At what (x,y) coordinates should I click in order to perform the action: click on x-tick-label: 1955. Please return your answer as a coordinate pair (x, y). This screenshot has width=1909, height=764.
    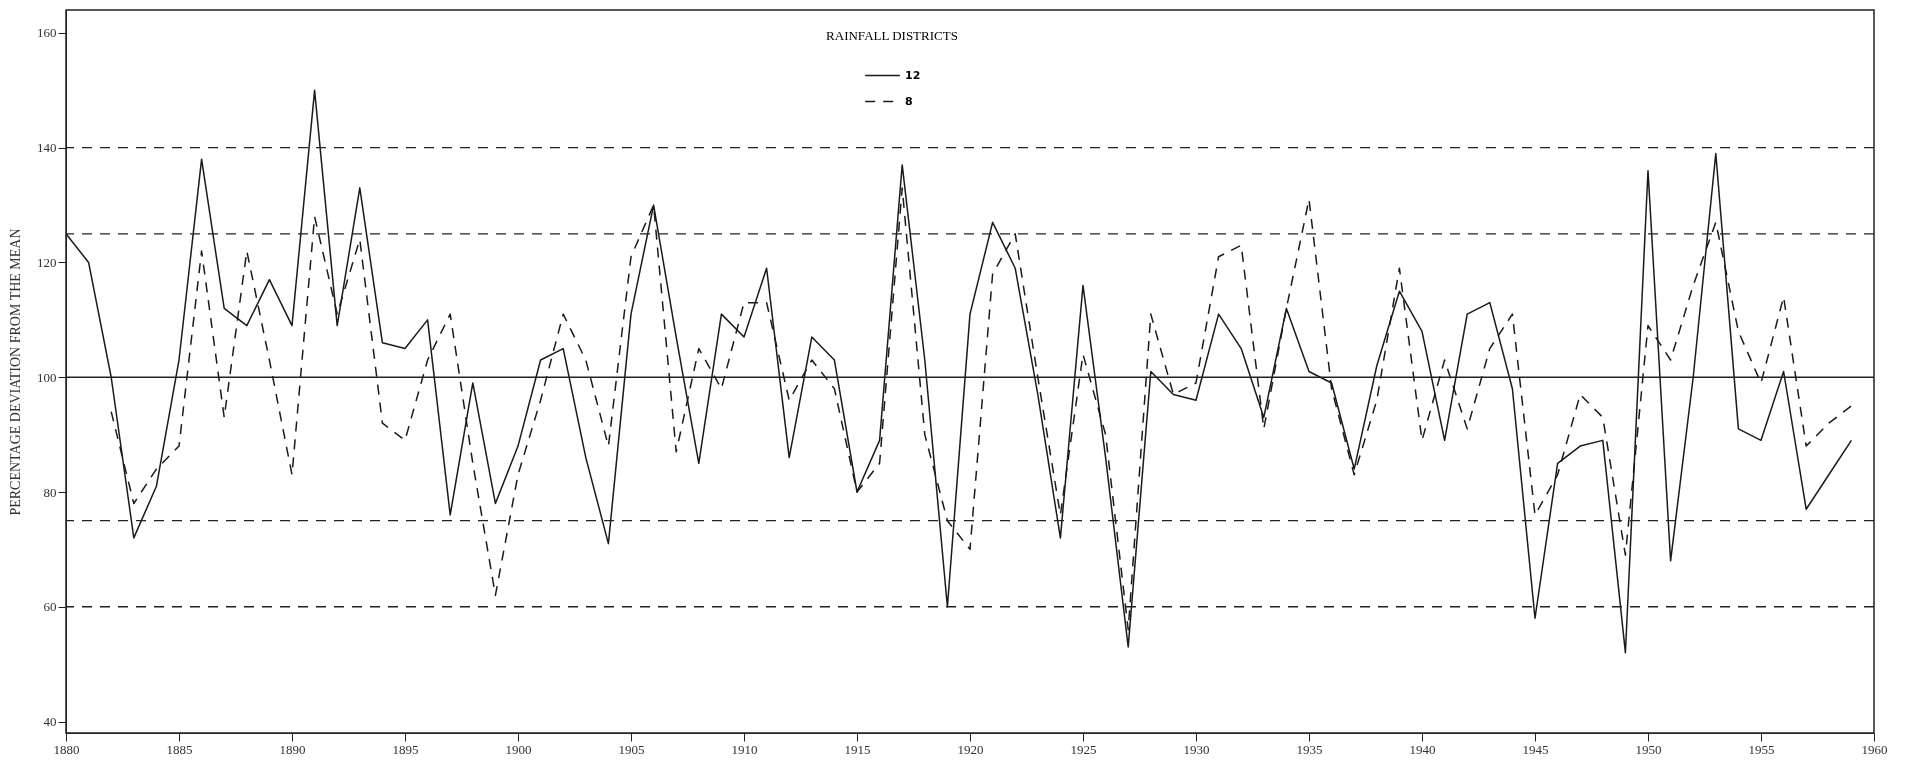
    Looking at the image, I should click on (1761, 749).